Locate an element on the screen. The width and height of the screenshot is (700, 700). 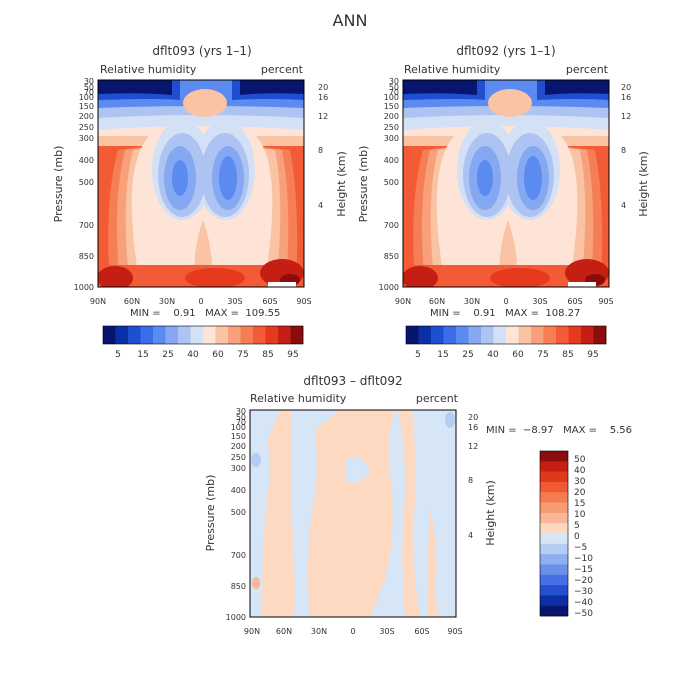
units-label: percent is located at coordinates (282, 69).